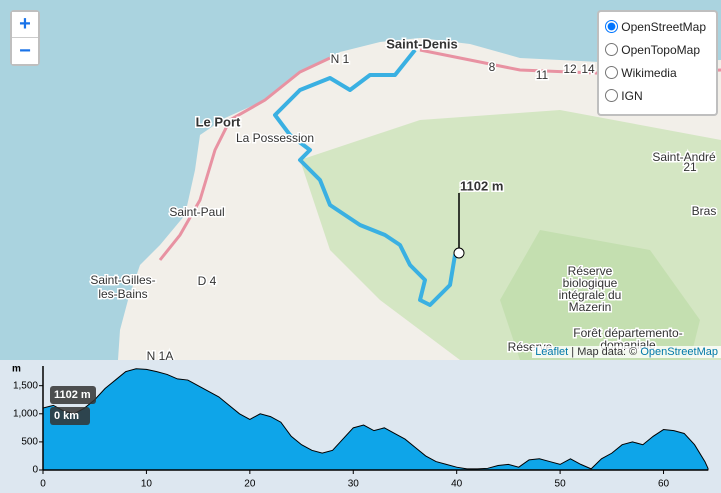  Describe the element at coordinates (627, 333) in the screenshot. I see `place-label: Forêt départemento-` at that location.